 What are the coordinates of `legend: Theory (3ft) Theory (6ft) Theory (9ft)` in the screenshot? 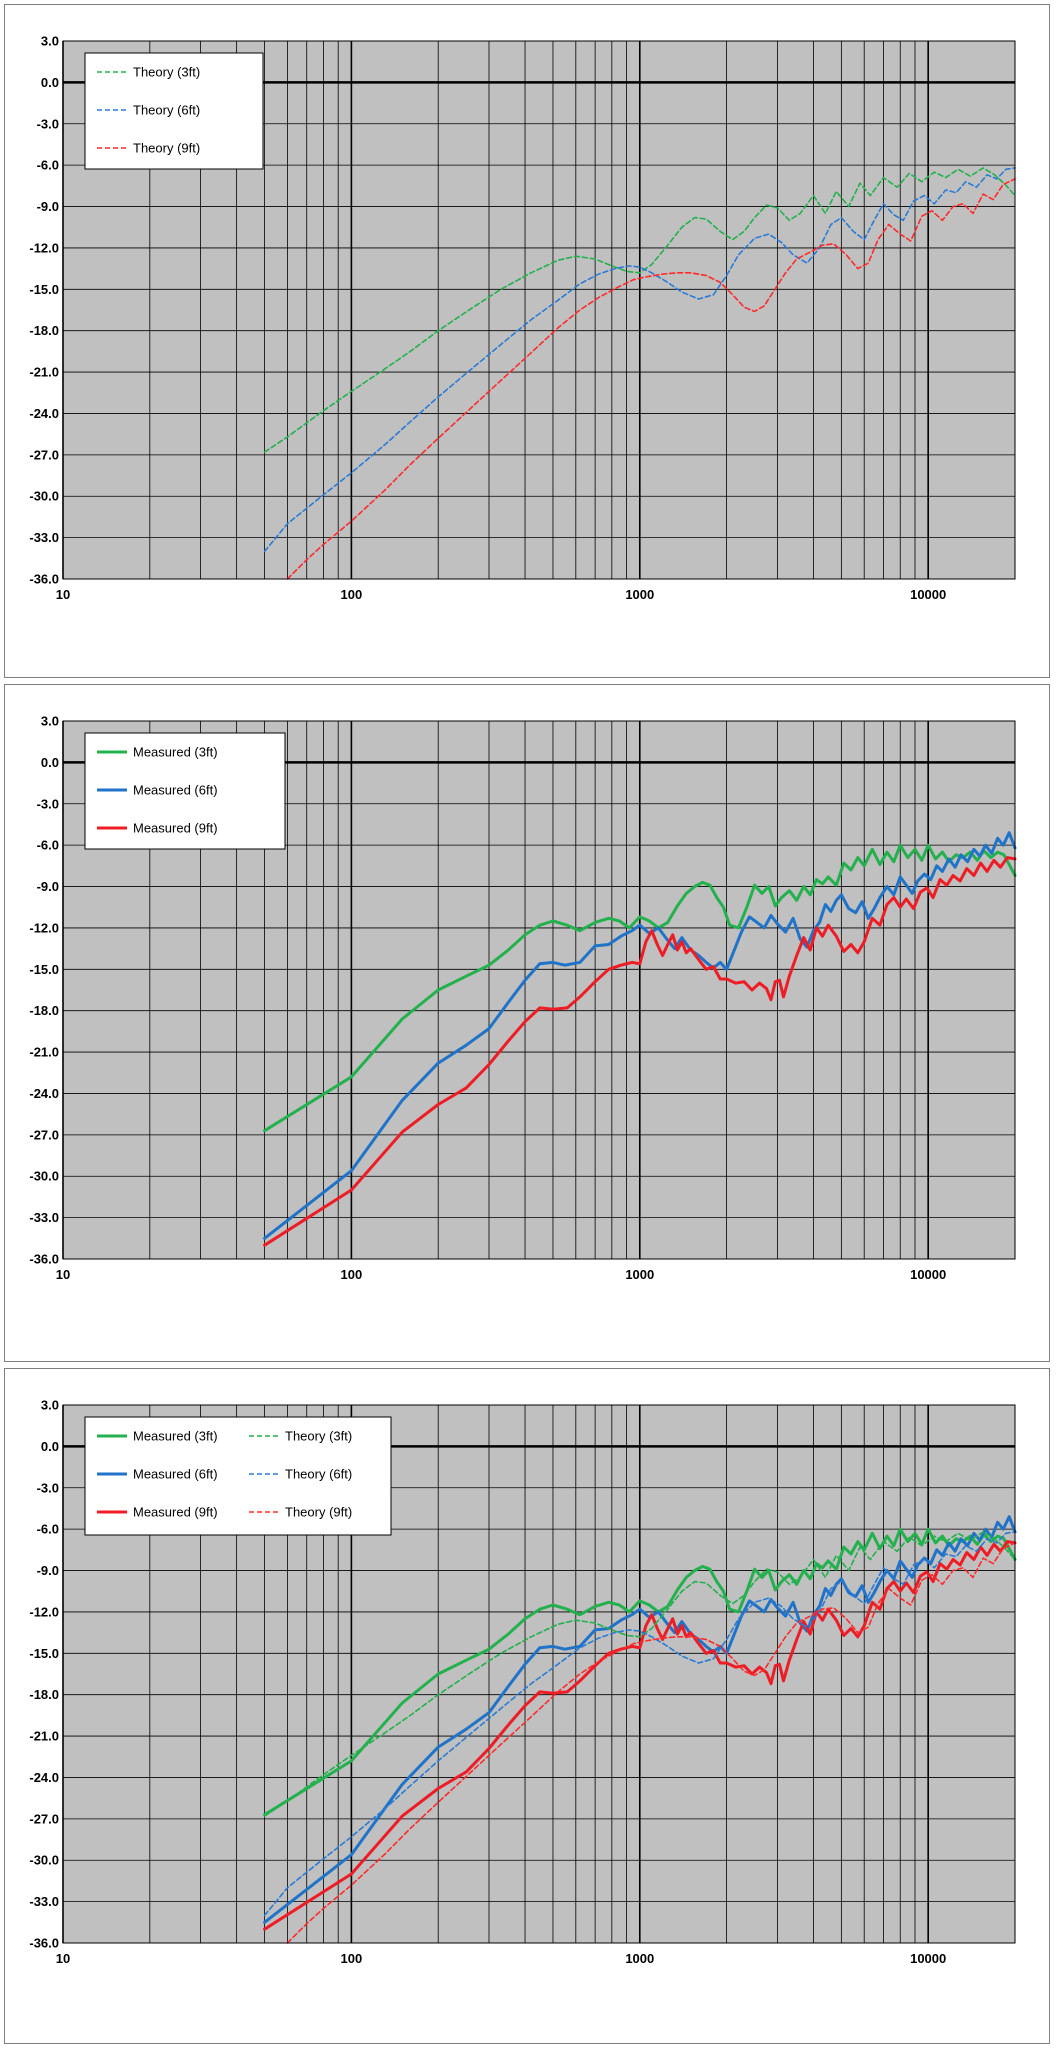 It's located at (174, 111).